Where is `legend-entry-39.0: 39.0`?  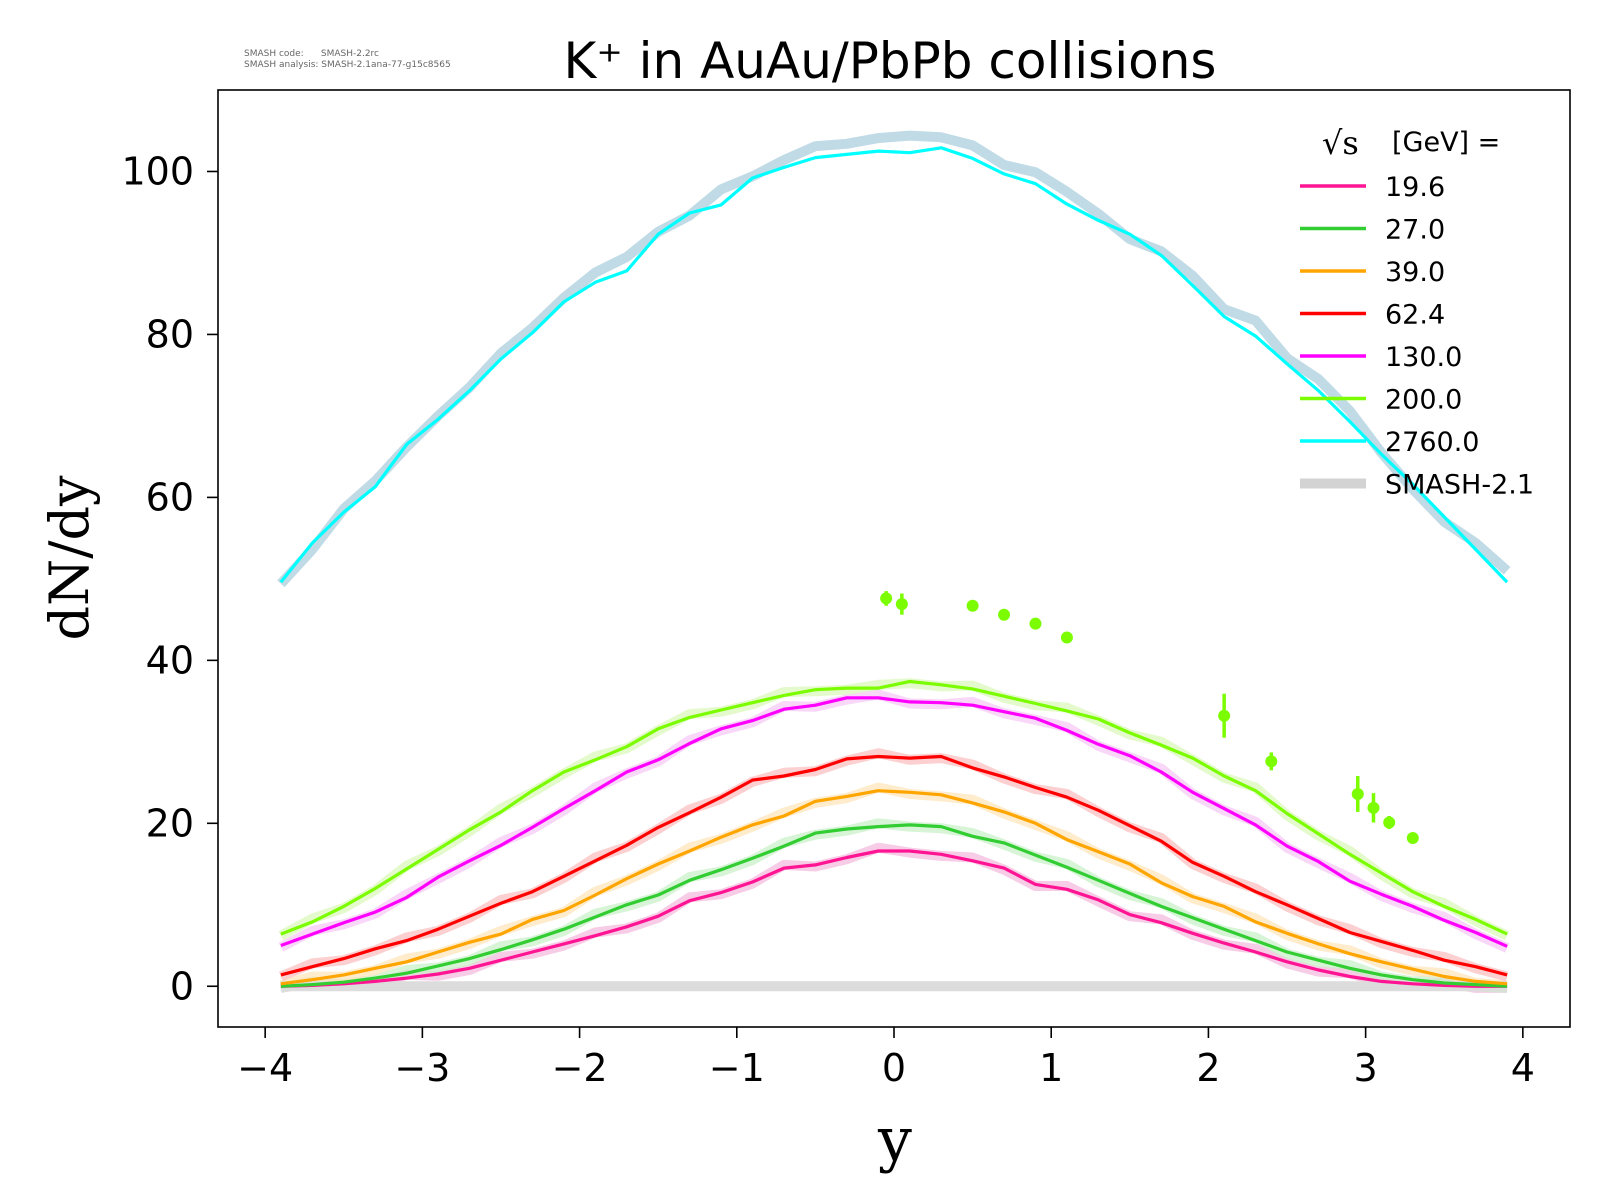 legend-entry-39.0: 39.0 is located at coordinates (1372, 272).